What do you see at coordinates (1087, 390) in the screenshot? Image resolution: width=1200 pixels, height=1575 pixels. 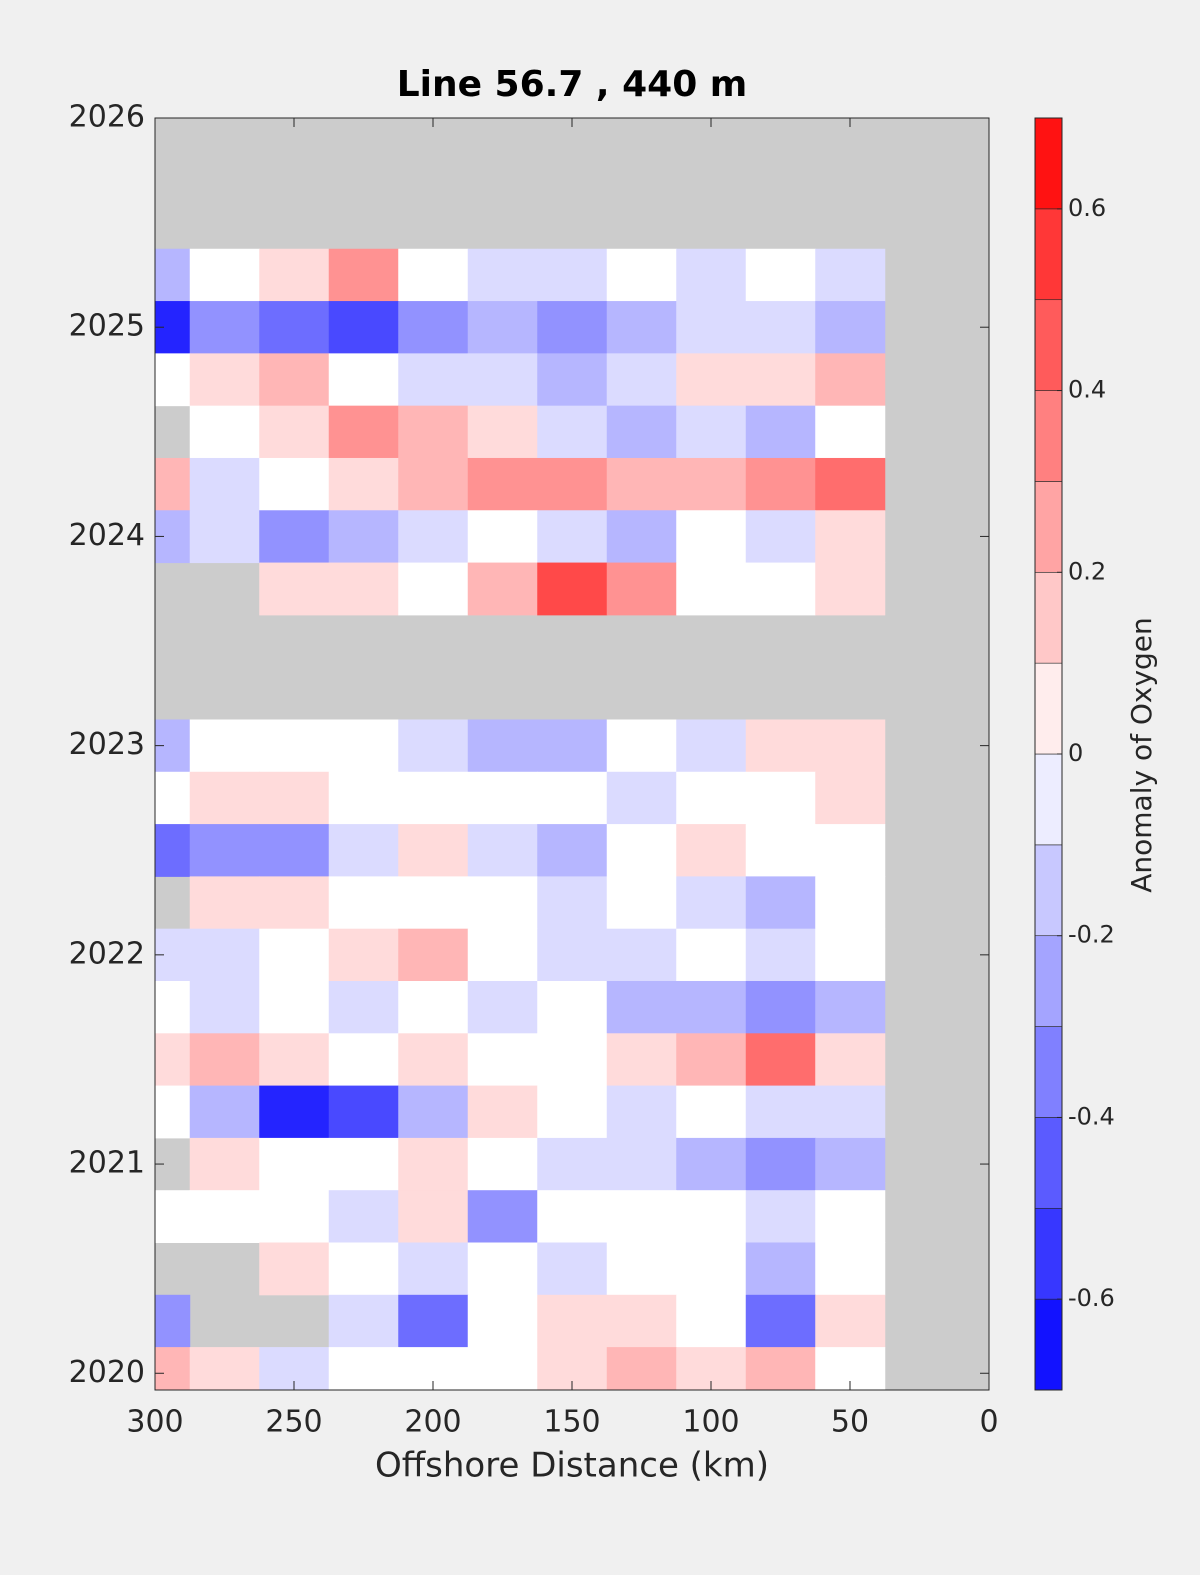 I see `colorbar-tick-label: 0.4` at bounding box center [1087, 390].